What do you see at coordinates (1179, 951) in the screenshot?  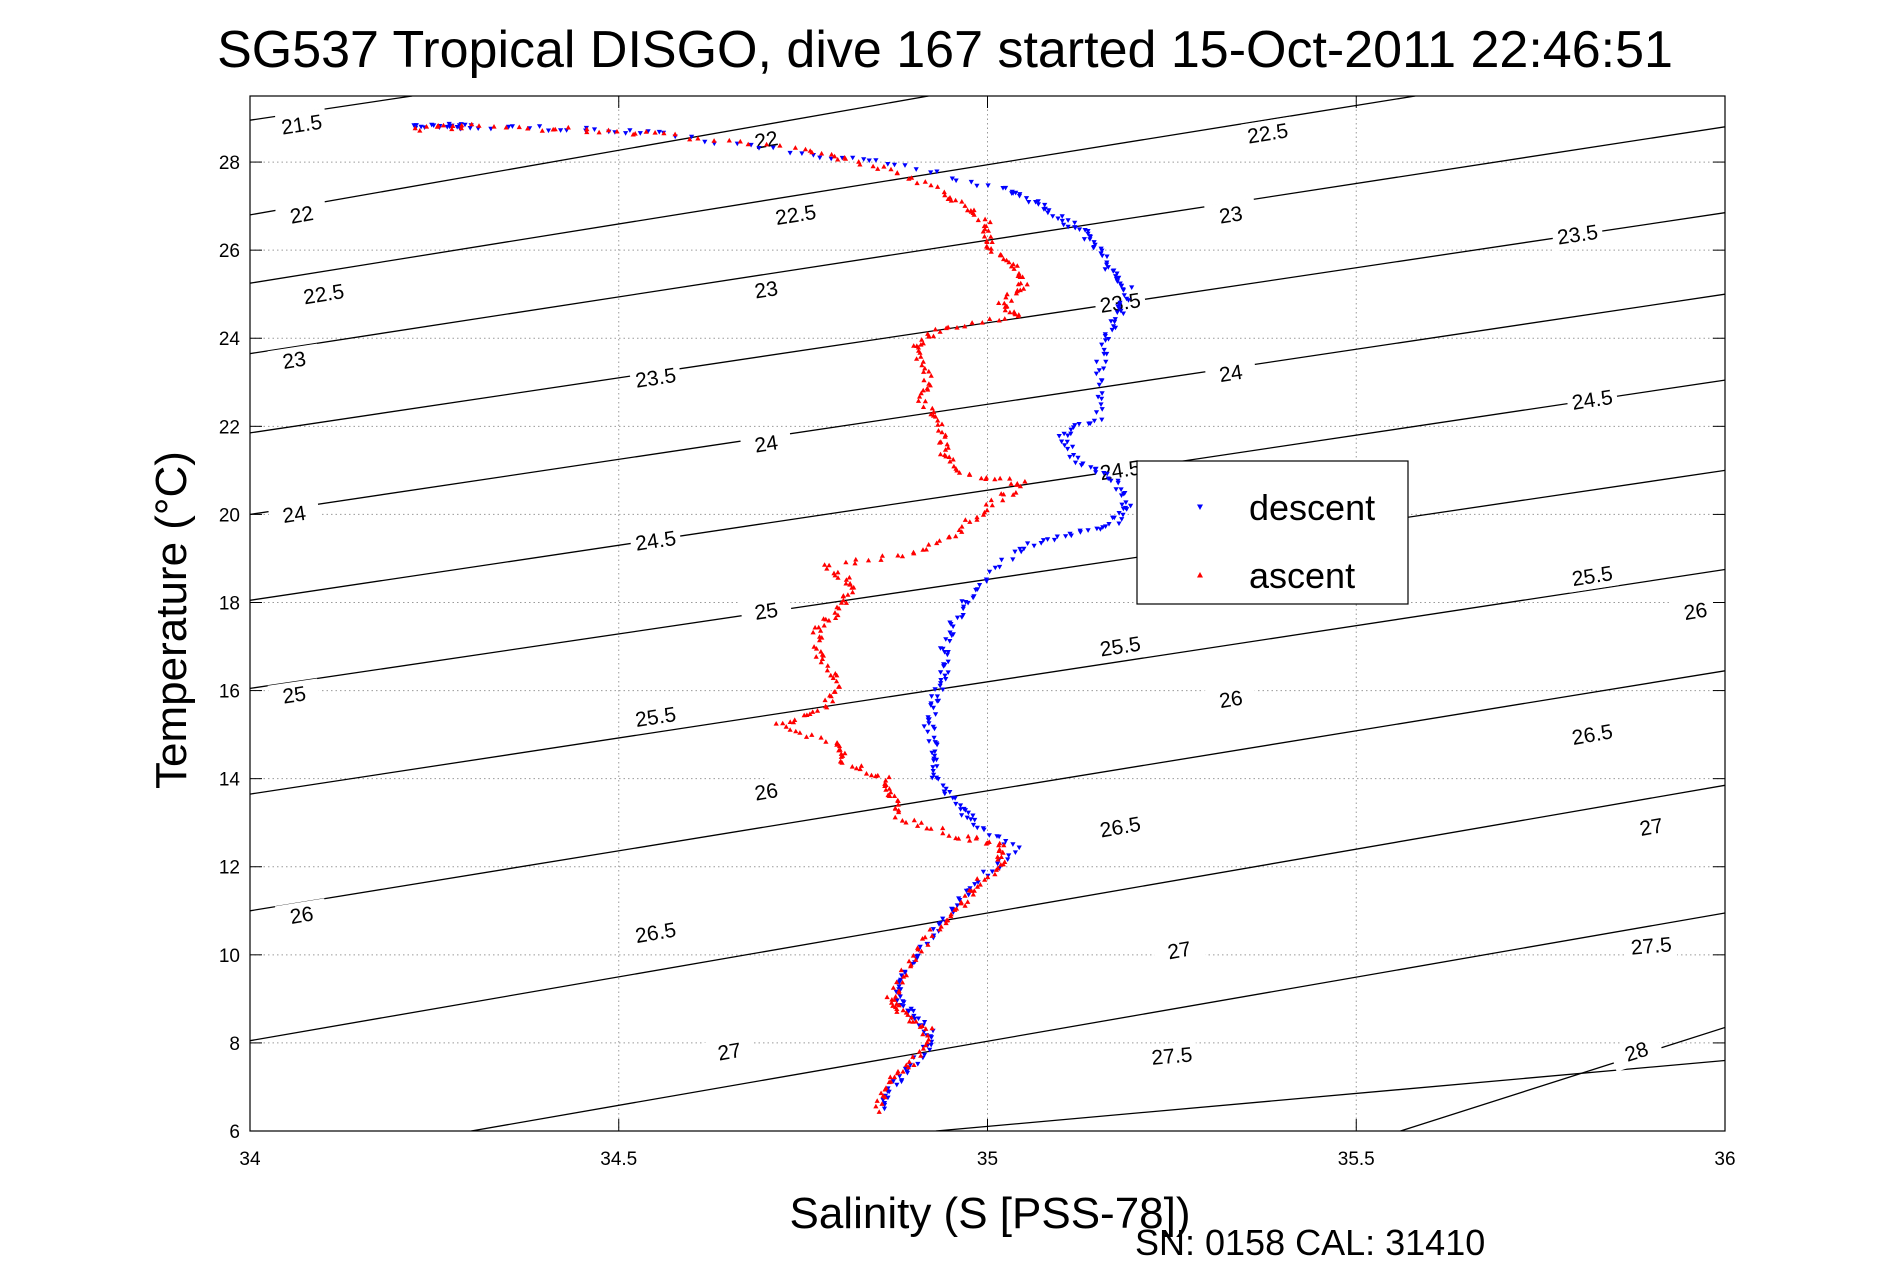 I see `contour-label: 27` at bounding box center [1179, 951].